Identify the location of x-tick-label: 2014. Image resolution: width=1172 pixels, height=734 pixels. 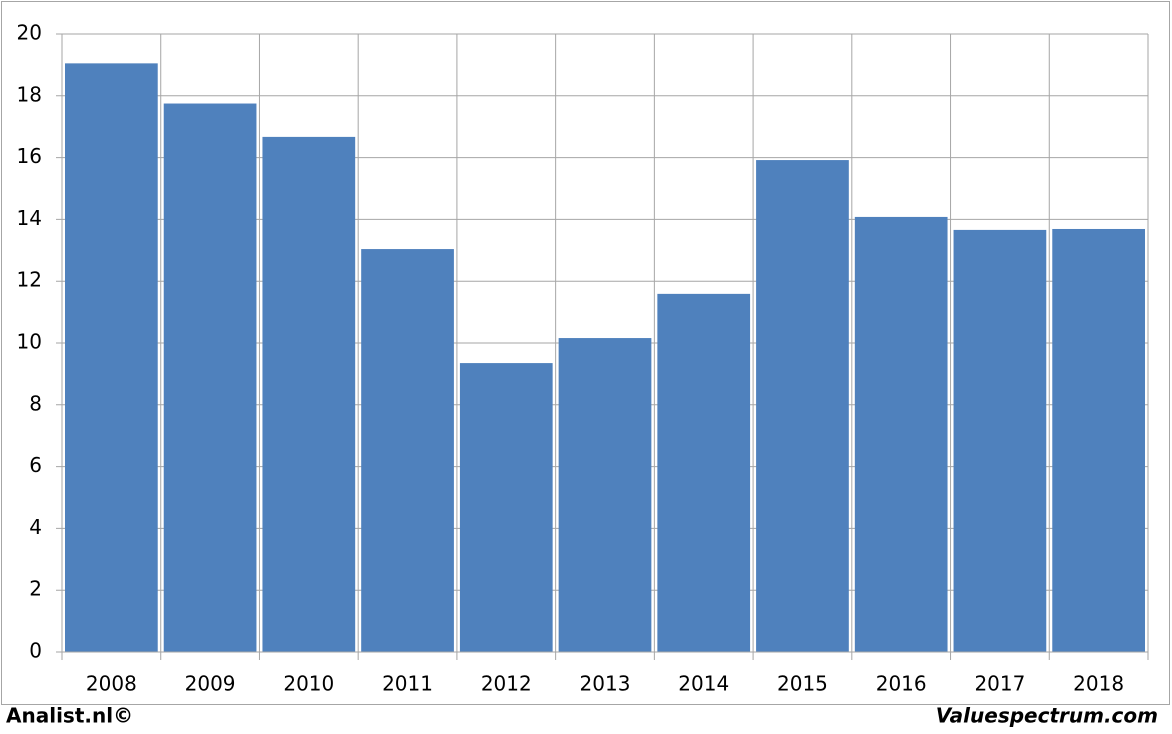
(703, 684).